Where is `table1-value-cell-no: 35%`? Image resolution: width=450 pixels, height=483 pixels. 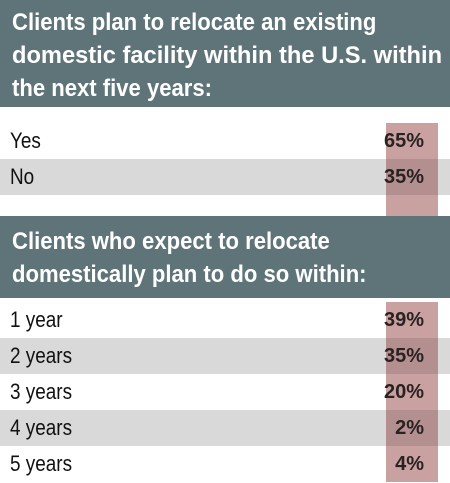
table1-value-cell-no: 35% is located at coordinates (410, 177).